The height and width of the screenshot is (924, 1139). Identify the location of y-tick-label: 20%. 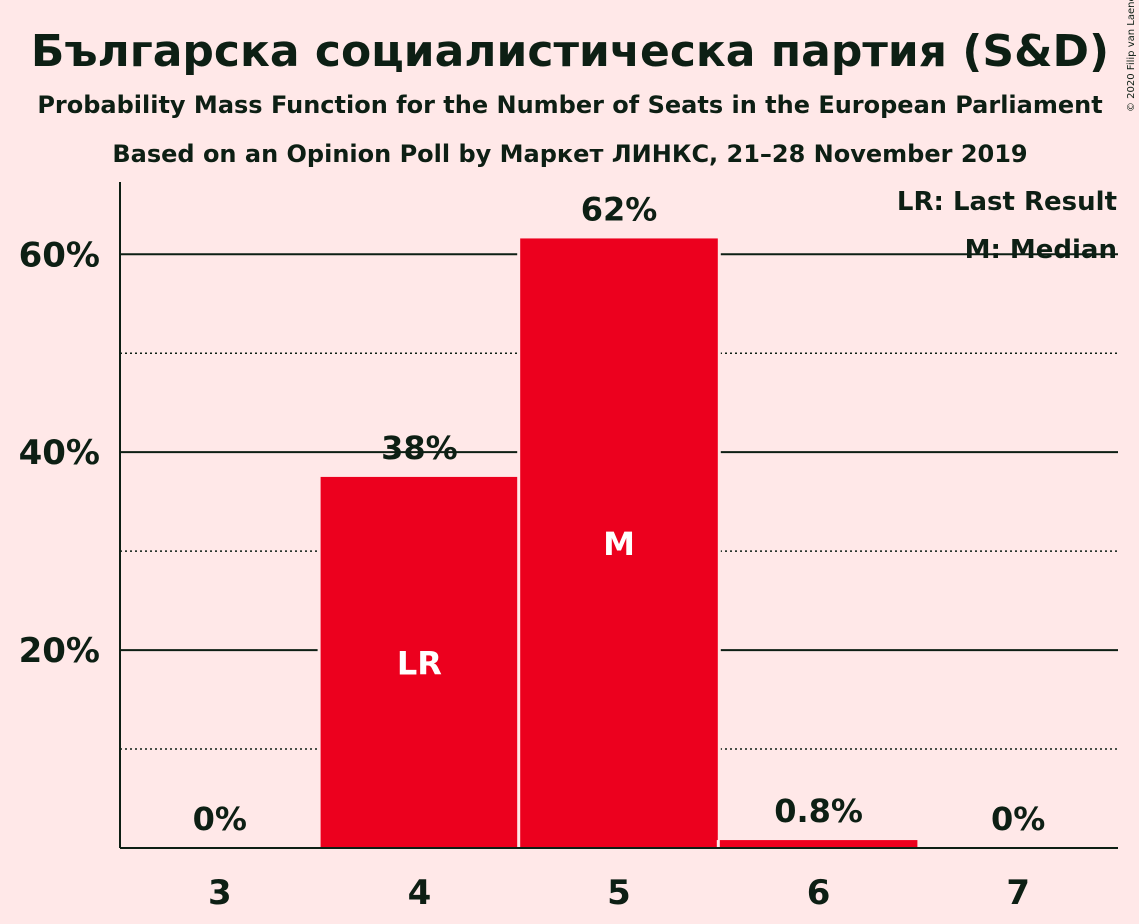
(59, 651).